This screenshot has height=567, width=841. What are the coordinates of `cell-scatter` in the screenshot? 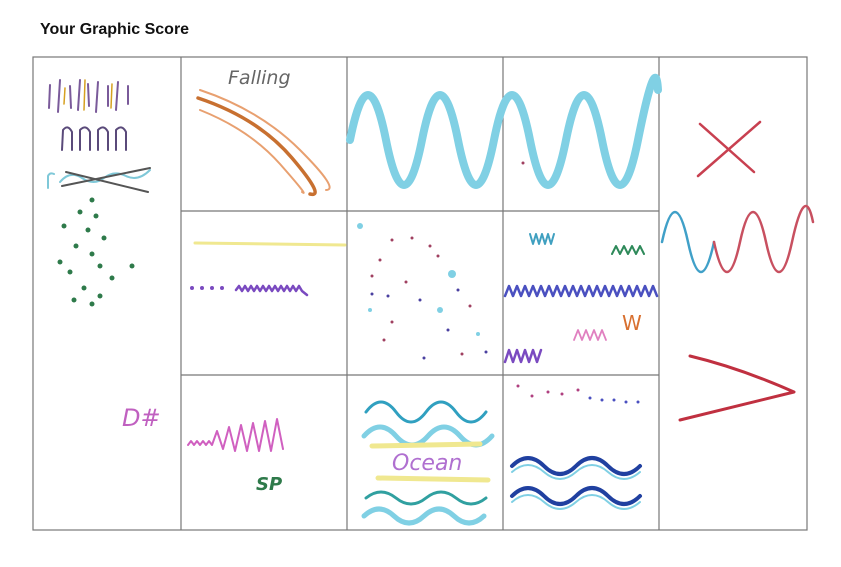 It's located at (422, 291).